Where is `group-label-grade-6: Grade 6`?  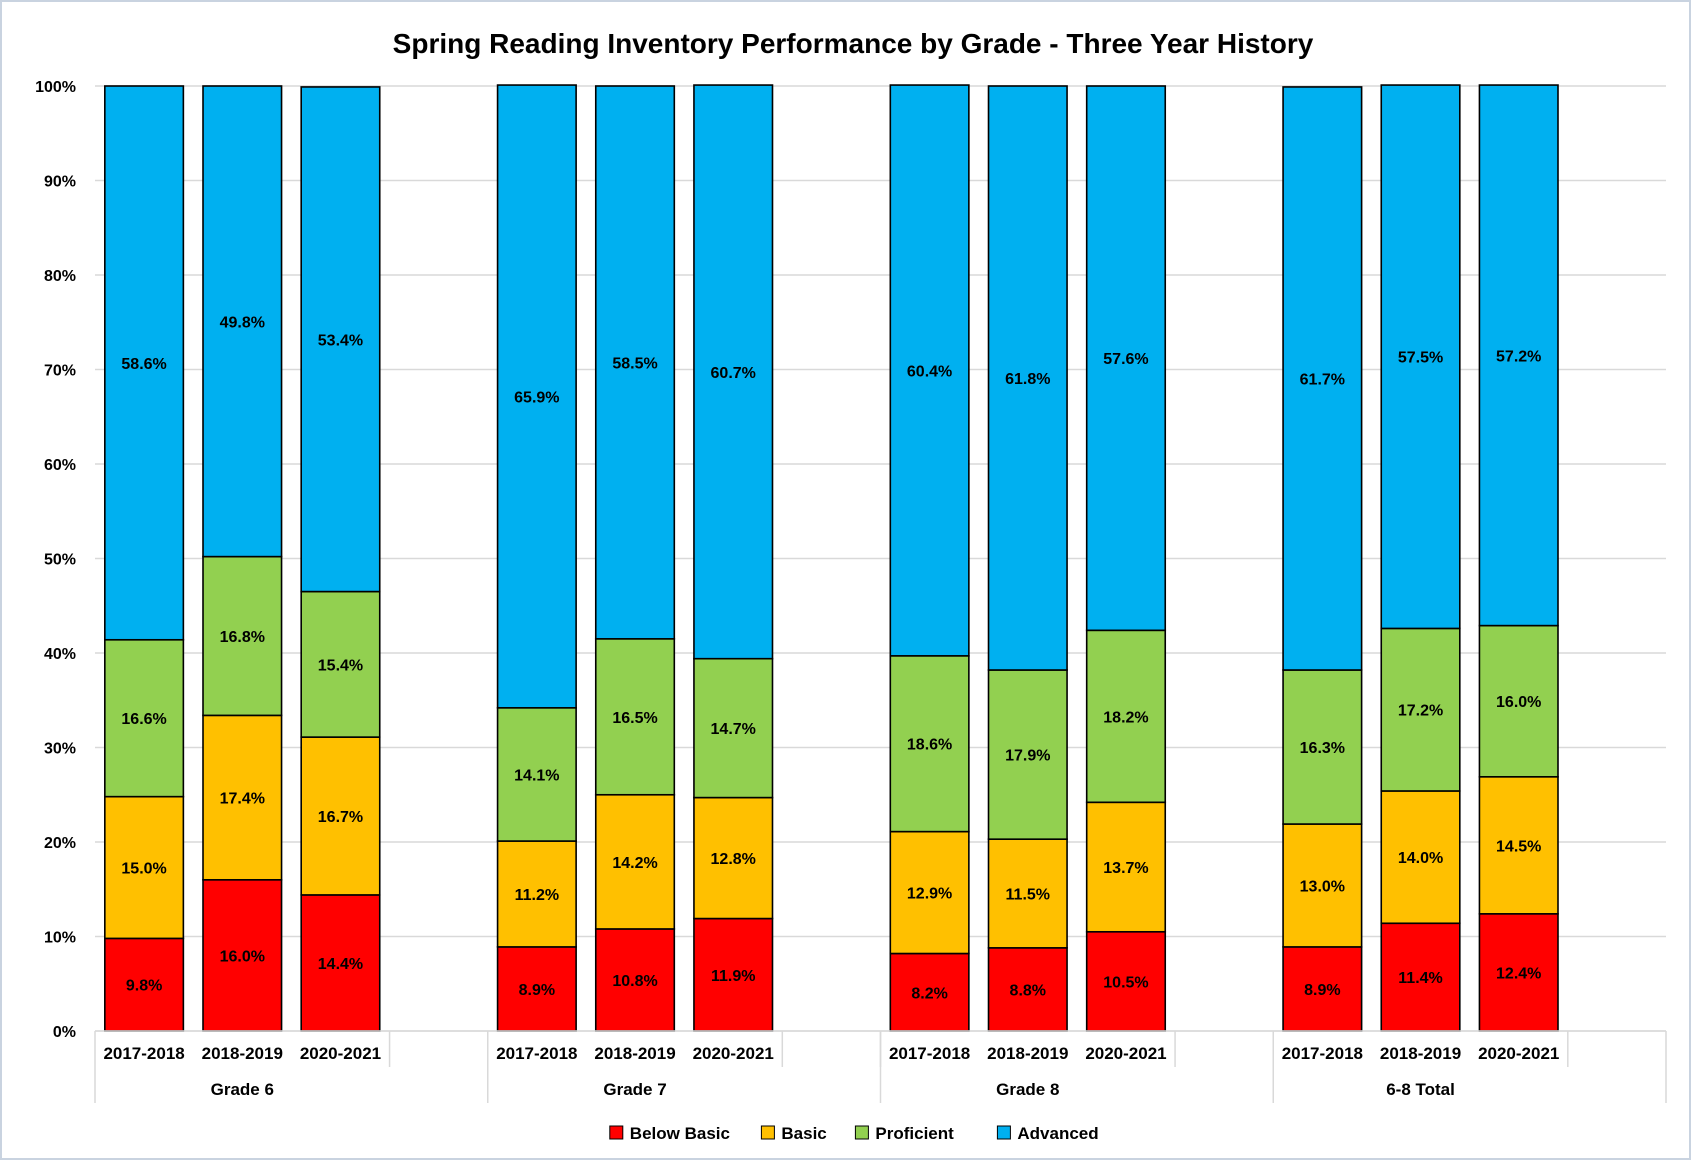
group-label-grade-6: Grade 6 is located at coordinates (242, 1089).